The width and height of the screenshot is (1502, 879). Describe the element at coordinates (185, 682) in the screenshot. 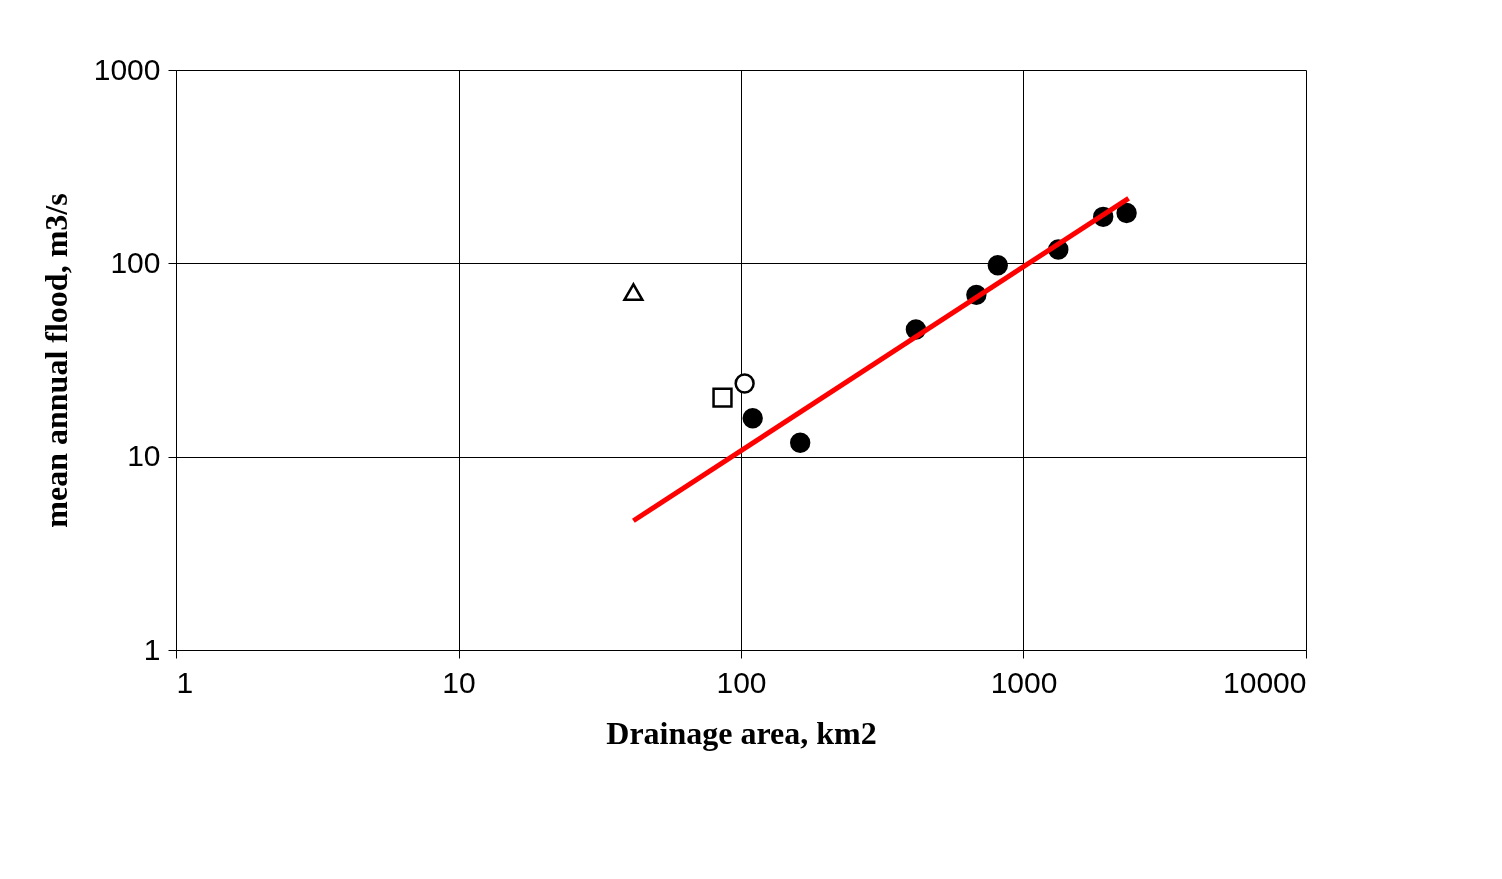

I see `x-tick-label: 1` at that location.